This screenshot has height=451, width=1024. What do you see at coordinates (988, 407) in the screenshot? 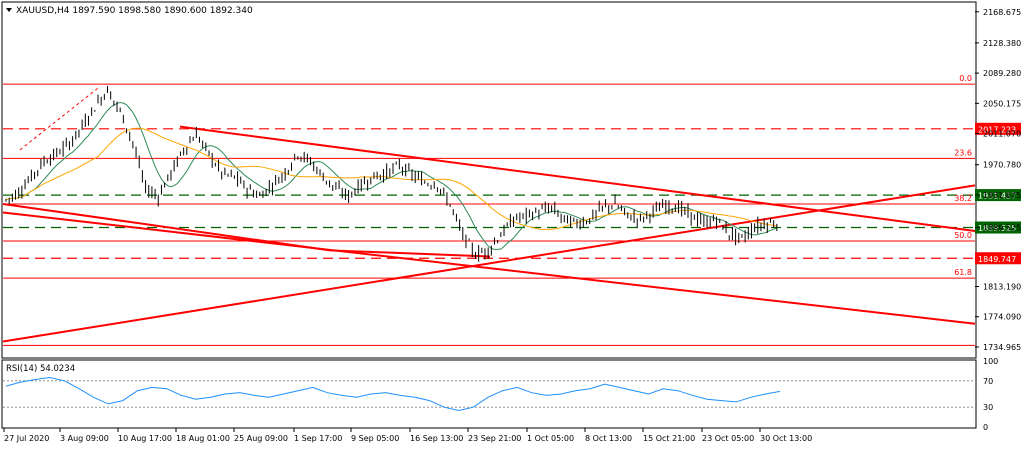
I see `rsi-tick-label: 30` at bounding box center [988, 407].